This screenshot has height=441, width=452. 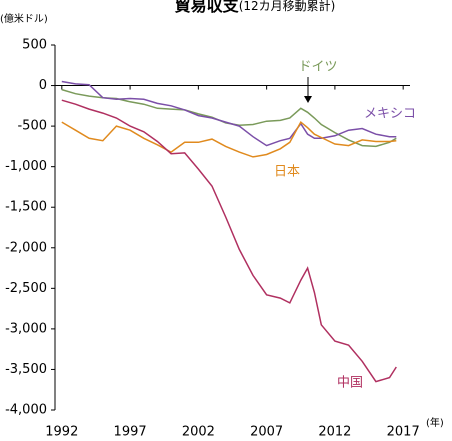 What do you see at coordinates (350, 383) in the screenshot?
I see `series-label: 中国` at bounding box center [350, 383].